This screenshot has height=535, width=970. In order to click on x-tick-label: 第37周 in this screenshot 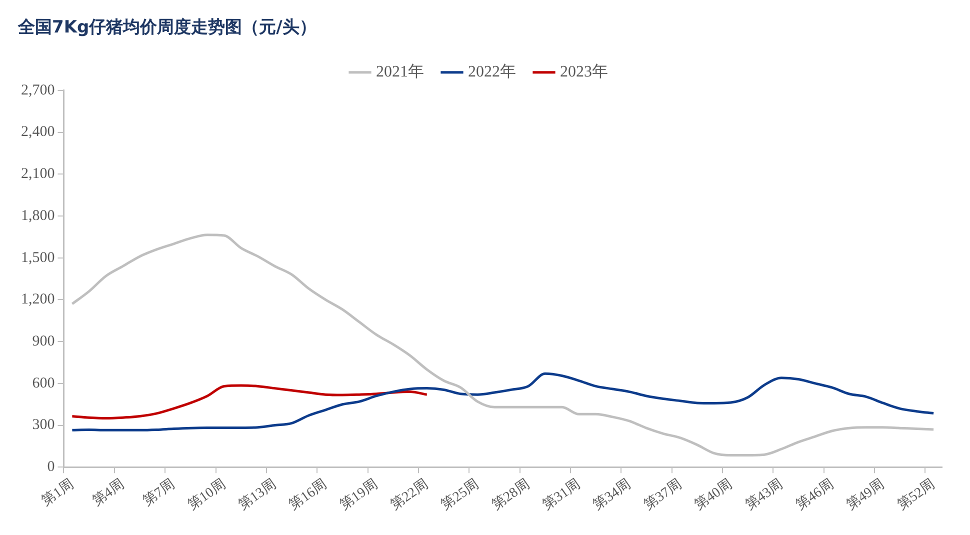, I will do `click(663, 495)`.